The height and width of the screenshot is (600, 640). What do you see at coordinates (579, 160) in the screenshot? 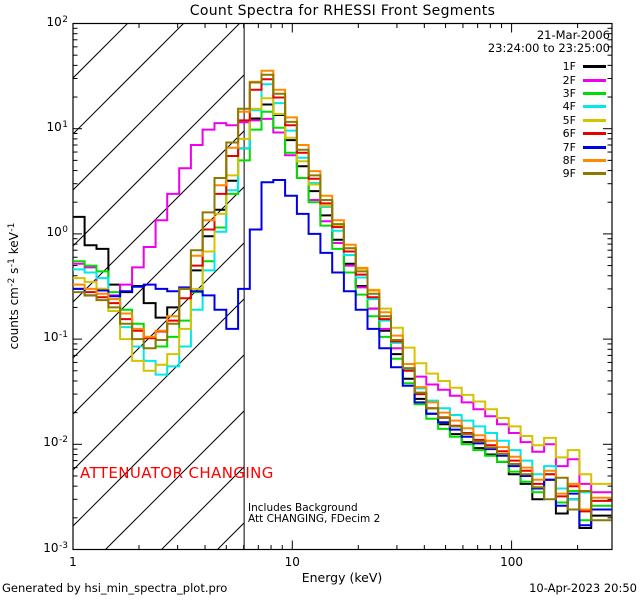
I see `legend-item-8F: 8F` at bounding box center [579, 160].